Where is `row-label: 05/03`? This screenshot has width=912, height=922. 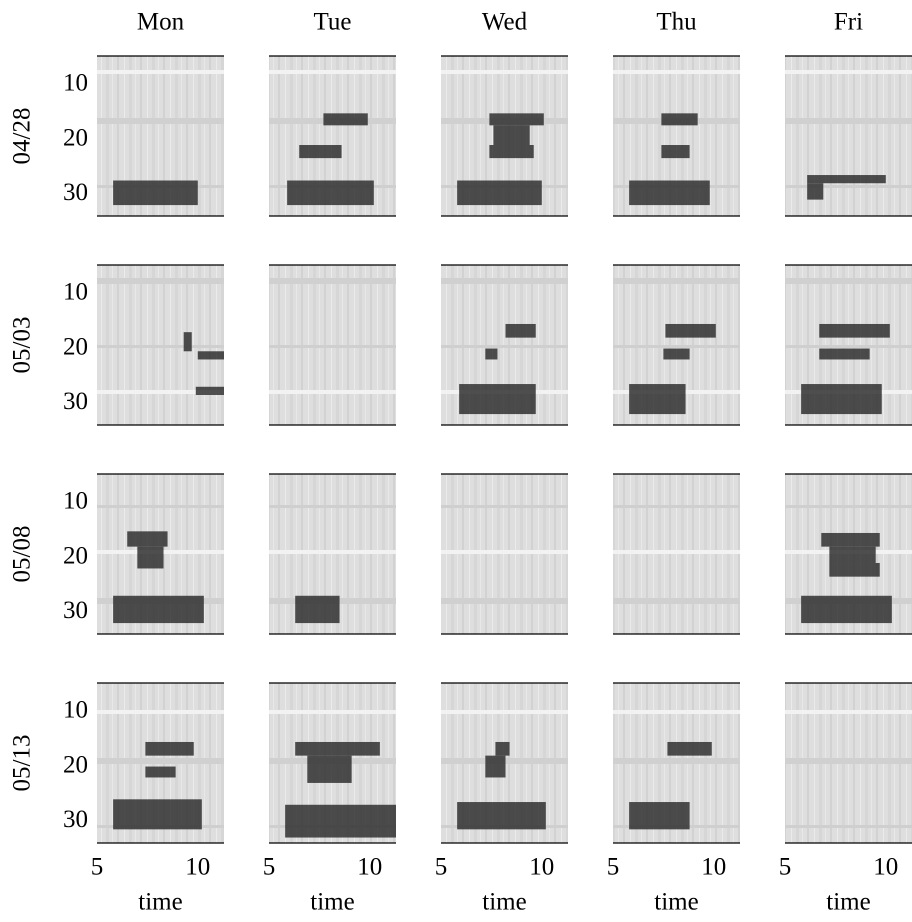 row-label: 05/03 is located at coordinates (22, 345).